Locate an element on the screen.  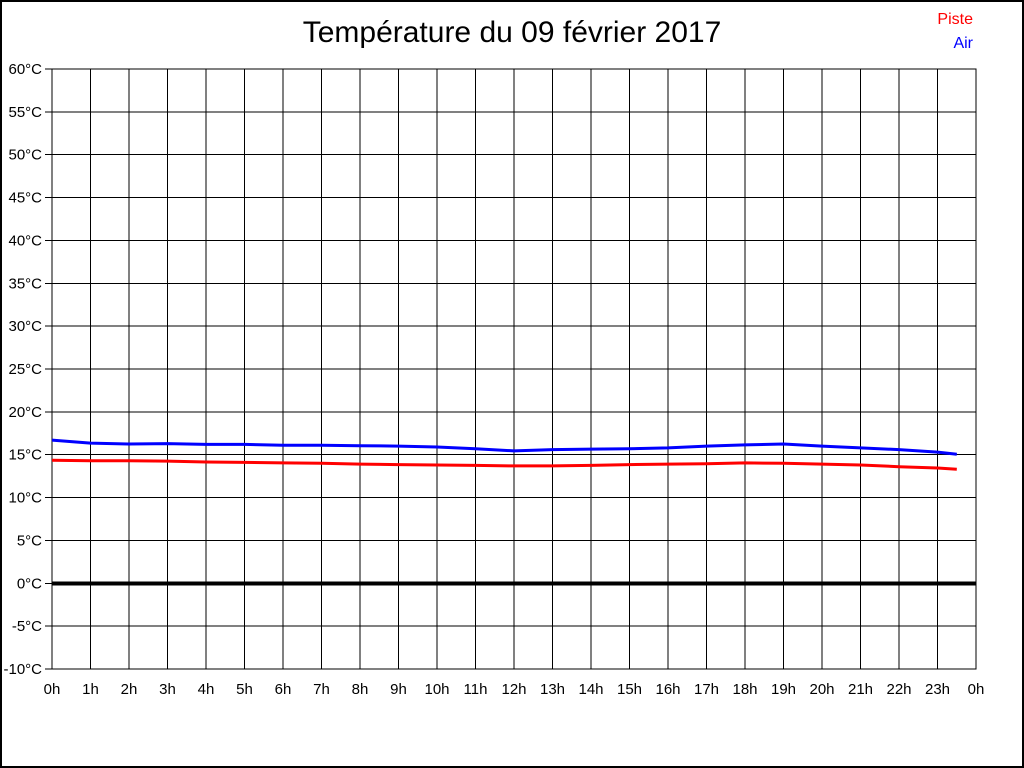
x-axis-label: 11h is located at coordinates (476, 689).